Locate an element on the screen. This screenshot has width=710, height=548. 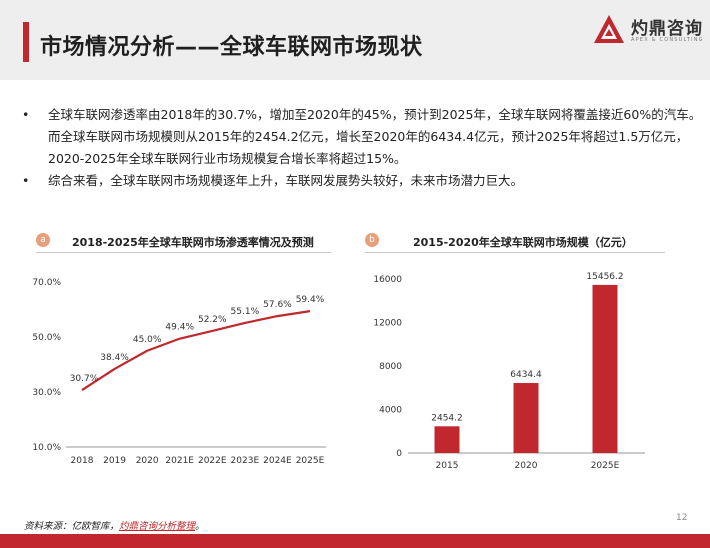
bottom-accent-bar is located at coordinates (355, 541).